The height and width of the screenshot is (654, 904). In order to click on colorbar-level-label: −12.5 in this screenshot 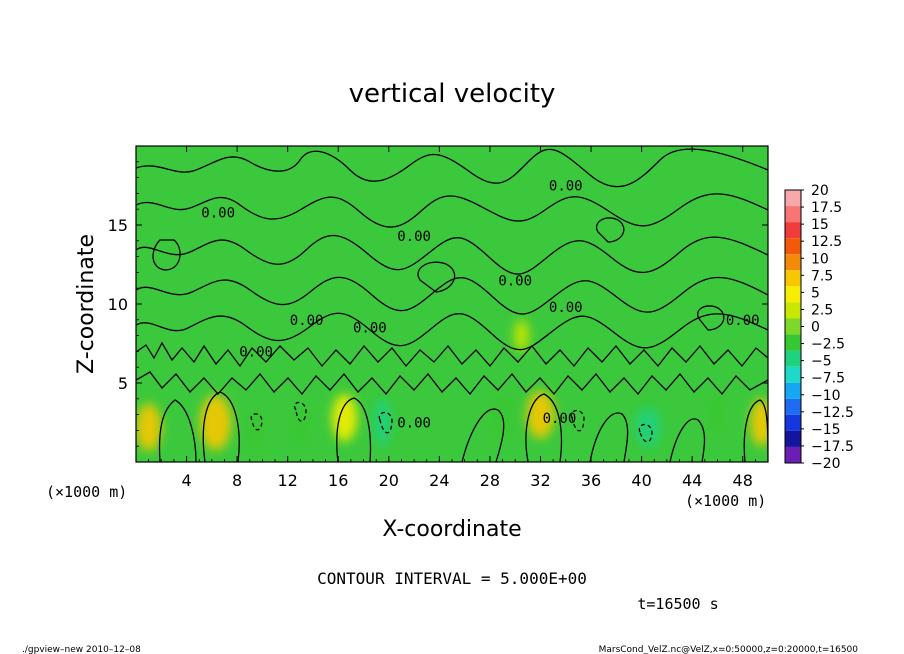, I will do `click(832, 413)`.